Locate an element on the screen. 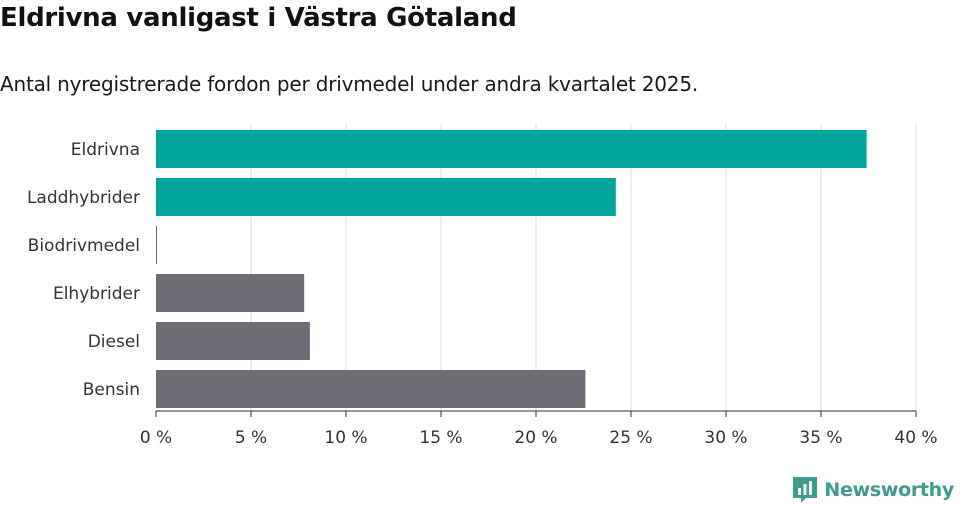 Image resolution: width=960 pixels, height=505 pixels. brand-logo: Newsworthy is located at coordinates (873, 490).